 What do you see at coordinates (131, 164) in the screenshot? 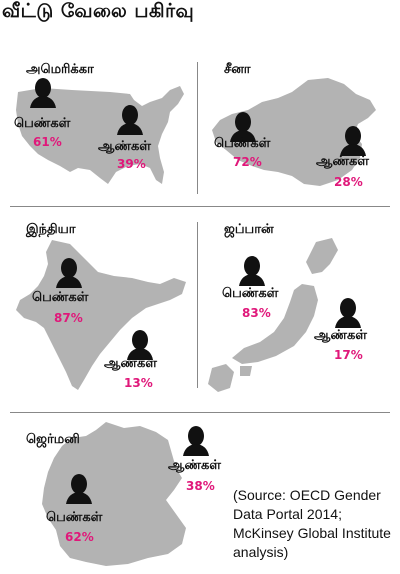
I see `men-pct-usa: 39%` at bounding box center [131, 164].